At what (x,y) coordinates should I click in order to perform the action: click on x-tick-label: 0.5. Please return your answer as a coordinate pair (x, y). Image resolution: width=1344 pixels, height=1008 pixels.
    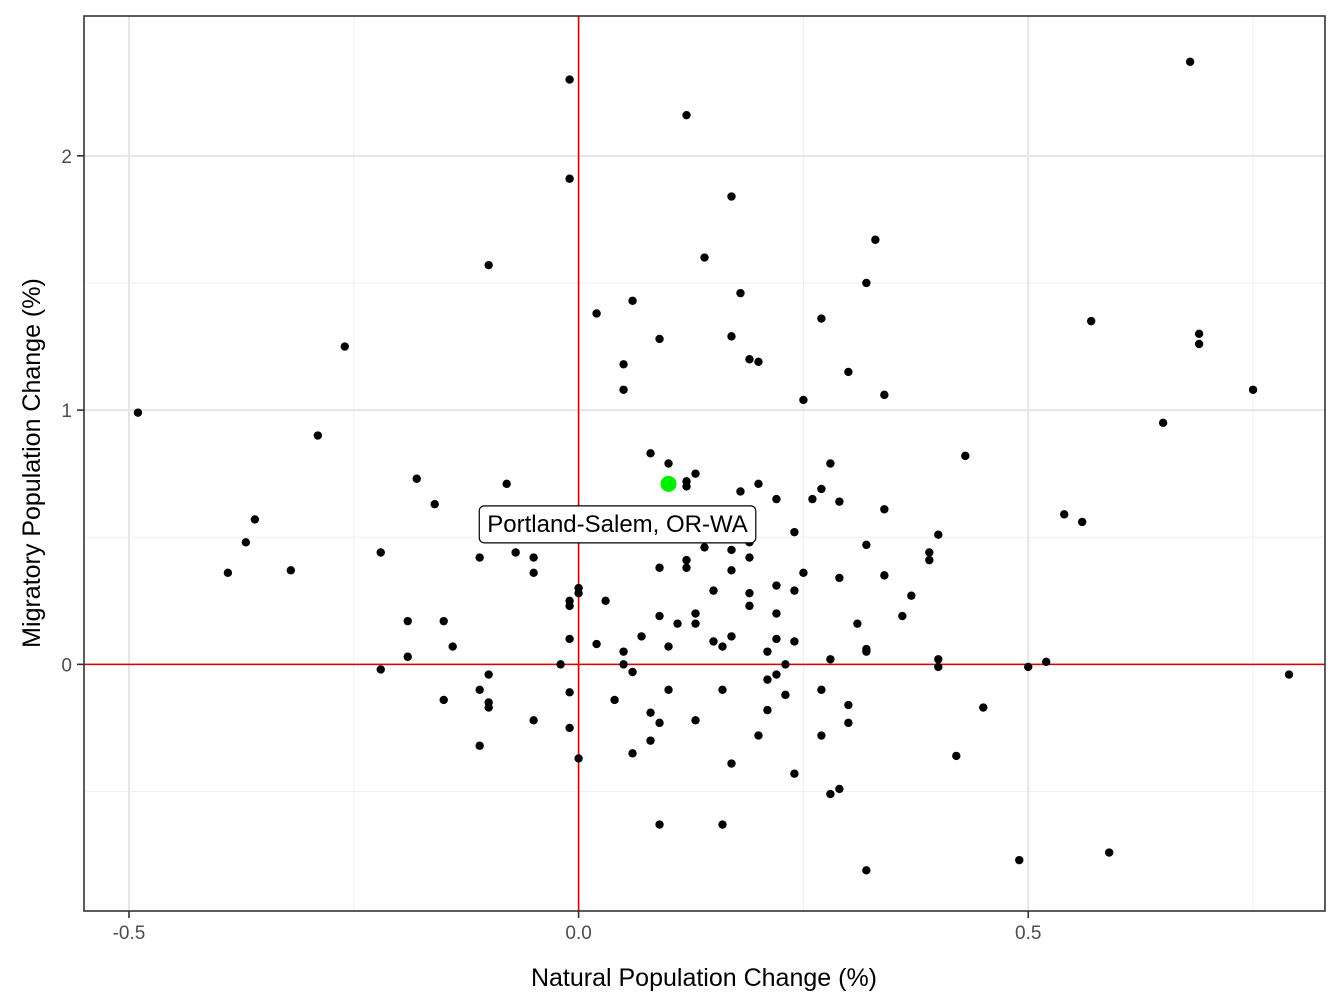
    Looking at the image, I should click on (1028, 933).